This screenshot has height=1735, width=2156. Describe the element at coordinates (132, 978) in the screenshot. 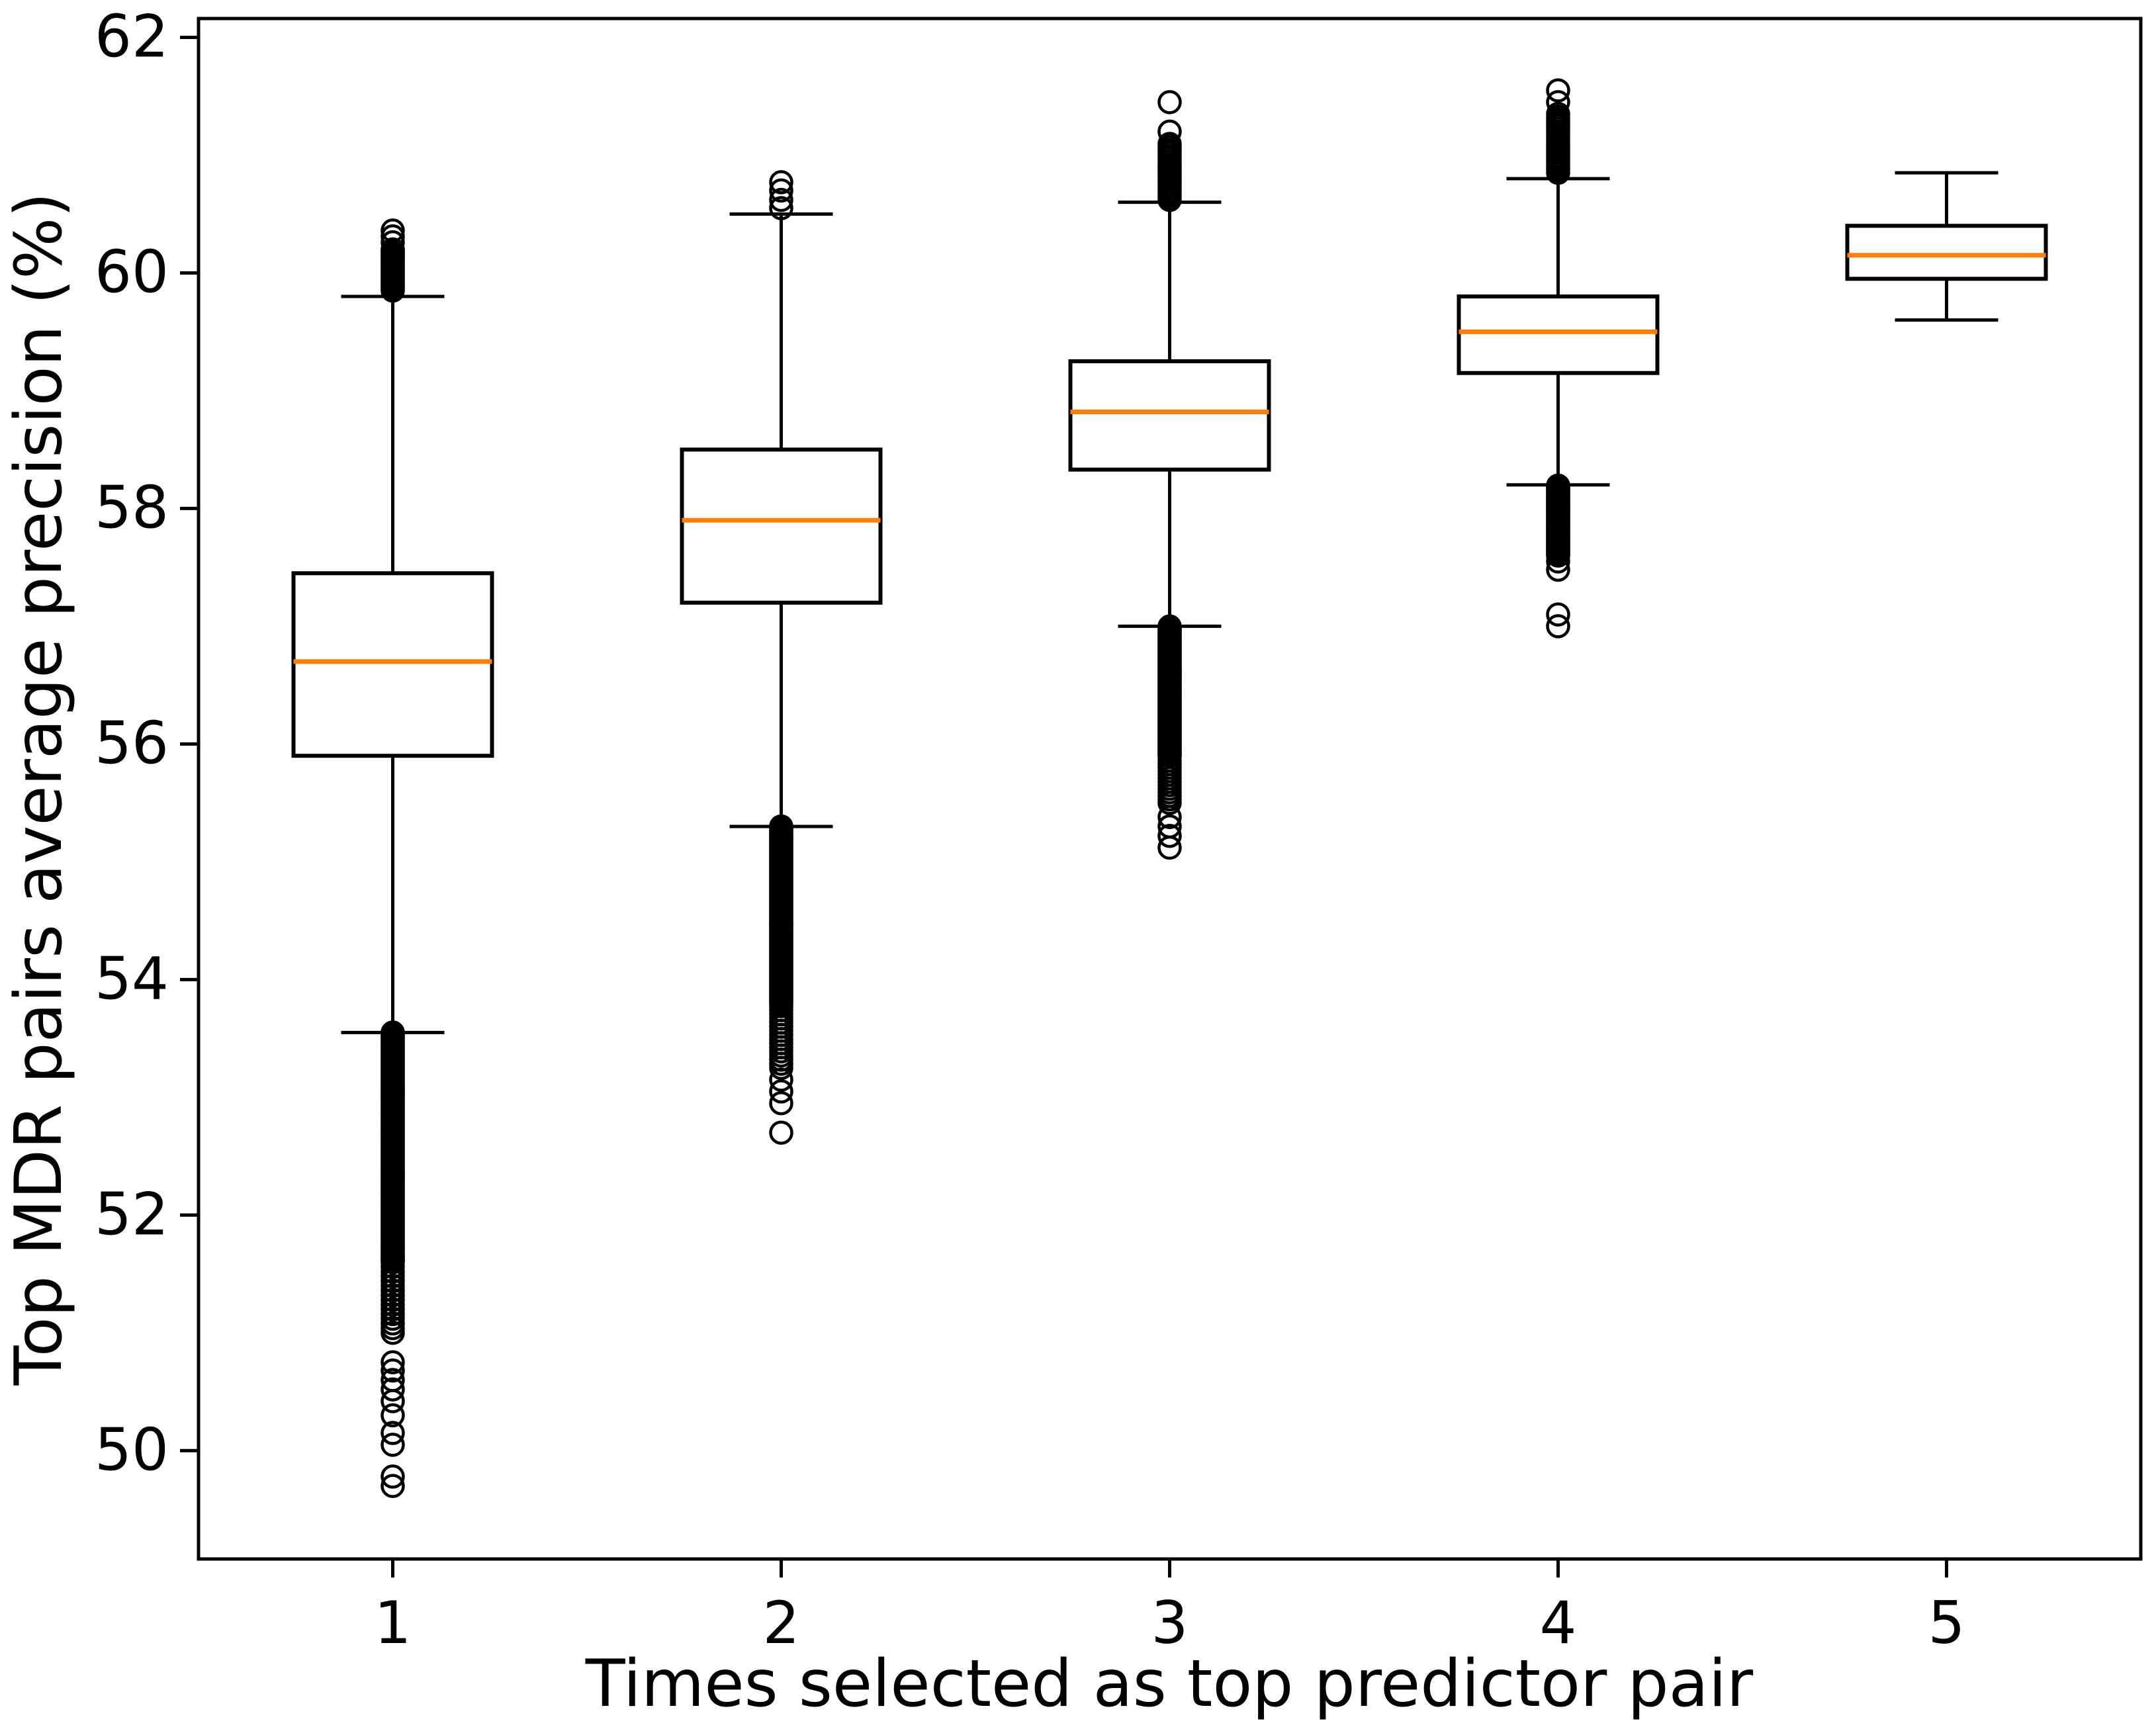

I see `y-tick-label-54: 54` at that location.